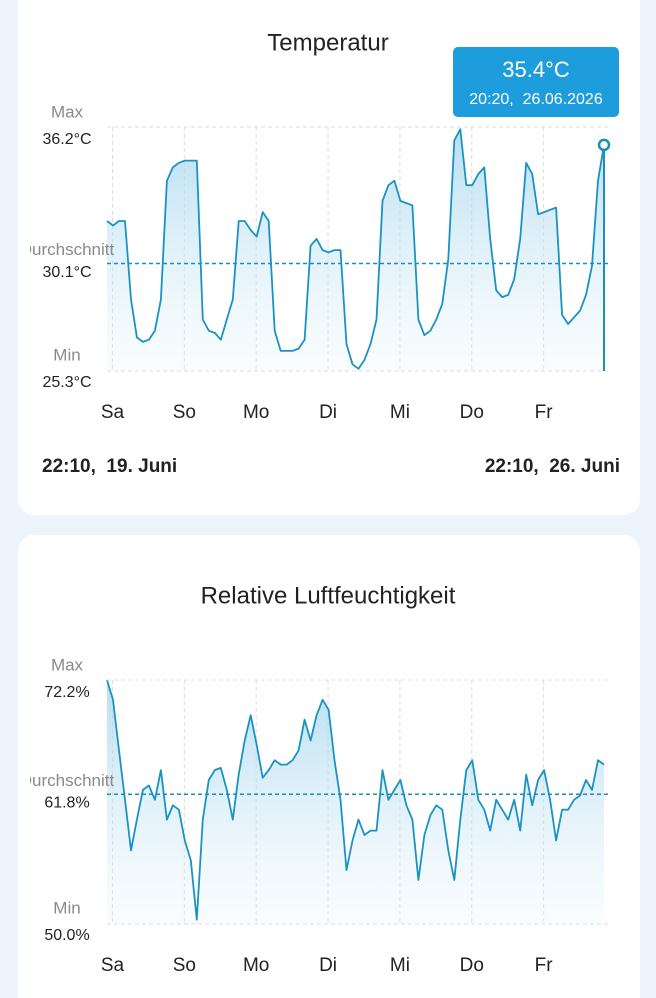  Describe the element at coordinates (552, 466) in the screenshot. I see `end-date: 22:10, 26. Juni` at that location.